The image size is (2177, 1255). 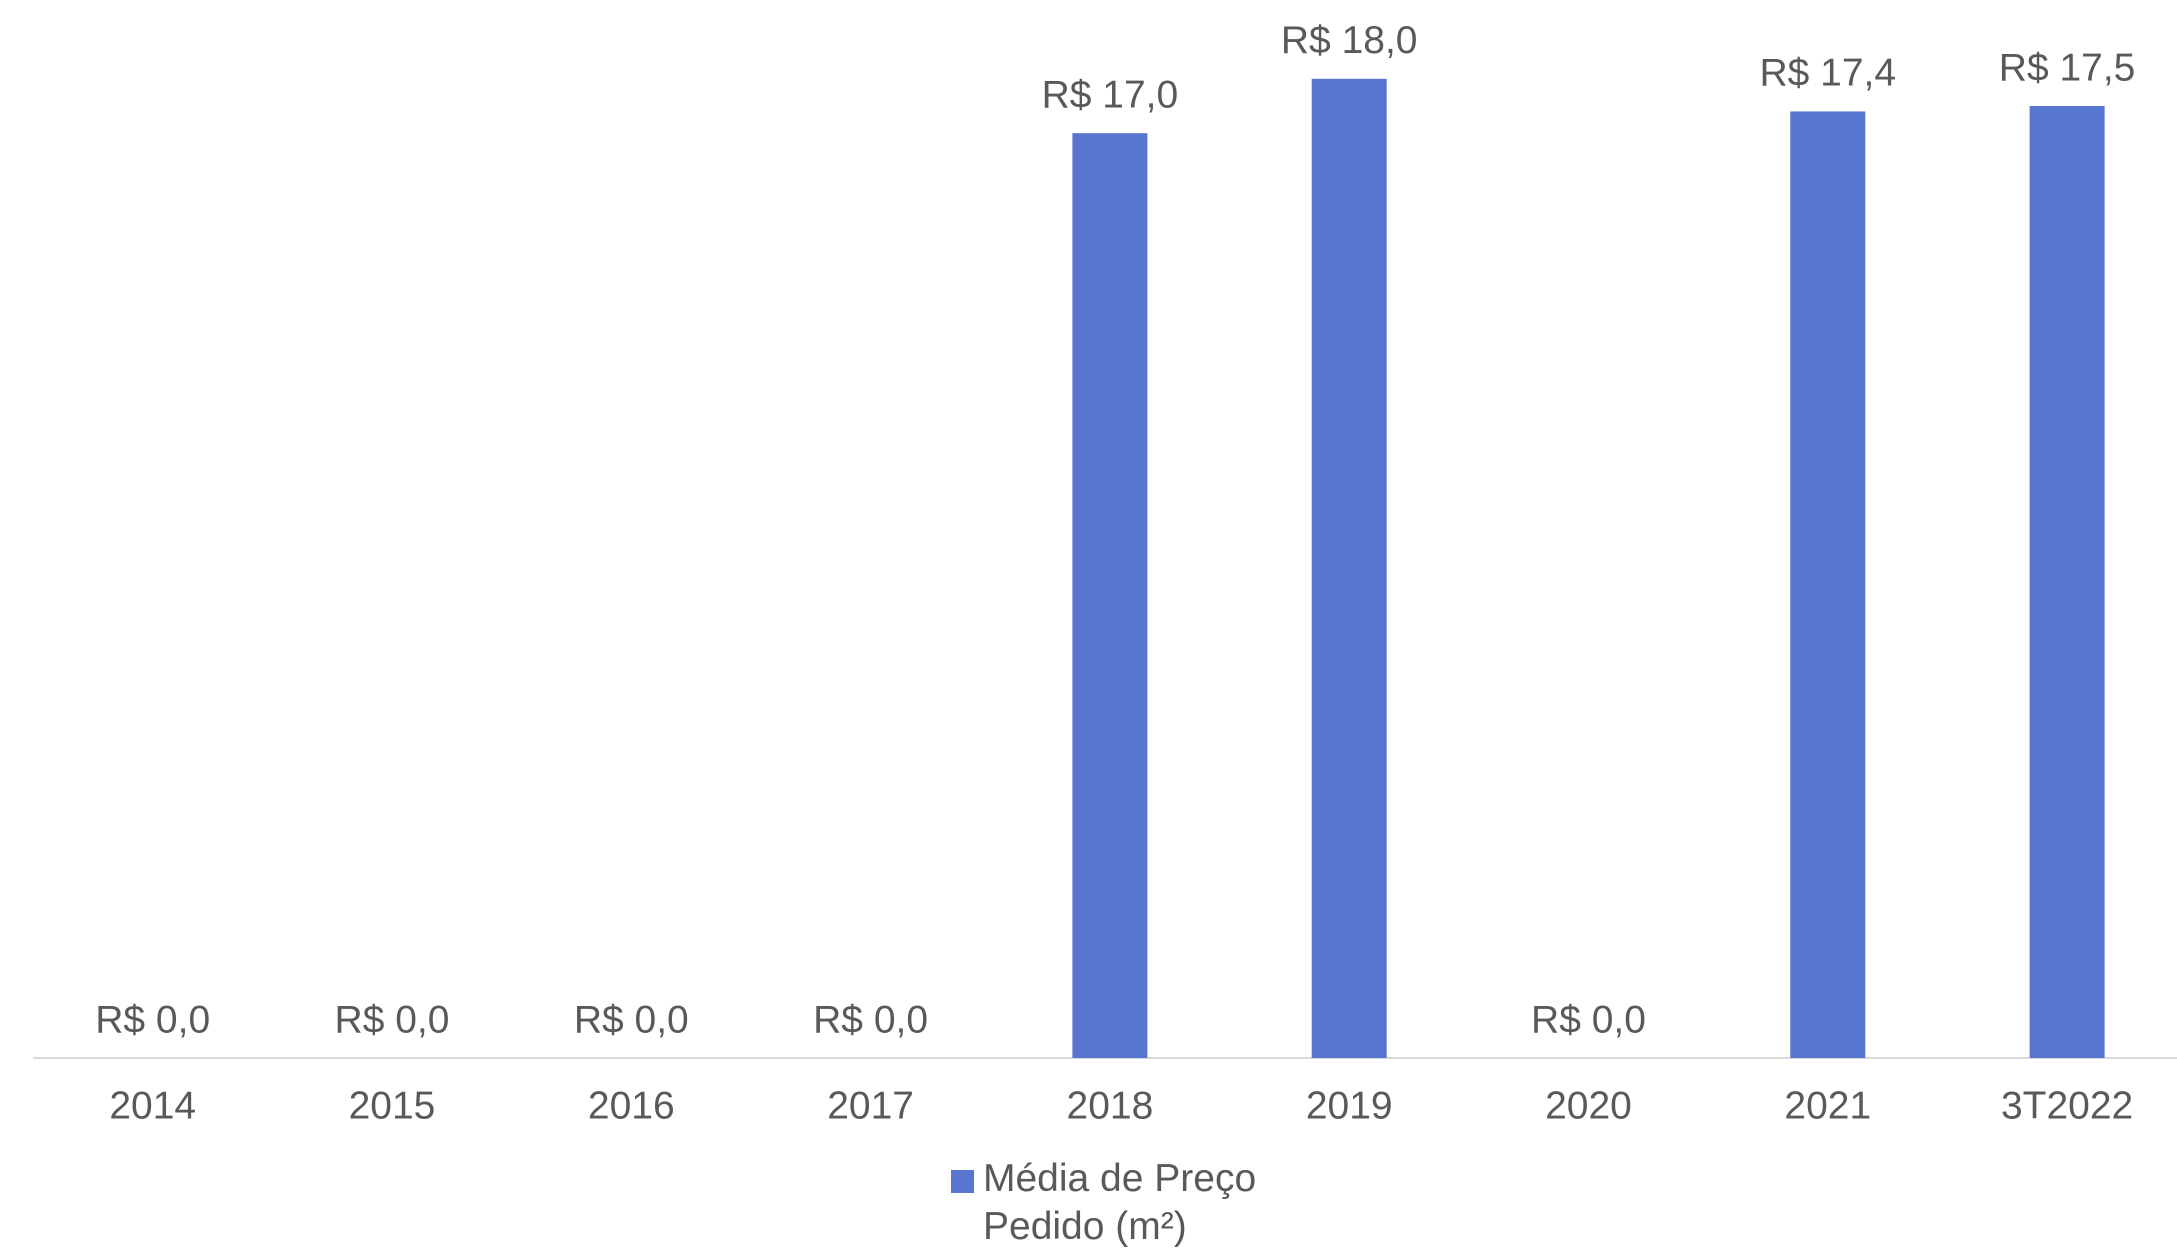 What do you see at coordinates (870, 1105) in the screenshot?
I see `x-tick-label: 2017` at bounding box center [870, 1105].